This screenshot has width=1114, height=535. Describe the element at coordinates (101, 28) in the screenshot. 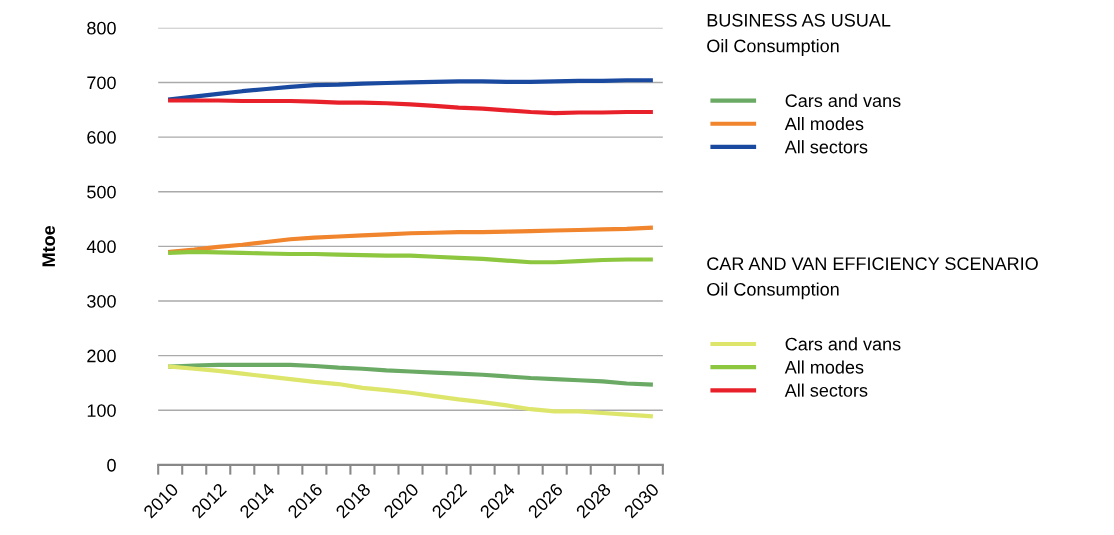

I see `y-tick-label: 800` at that location.